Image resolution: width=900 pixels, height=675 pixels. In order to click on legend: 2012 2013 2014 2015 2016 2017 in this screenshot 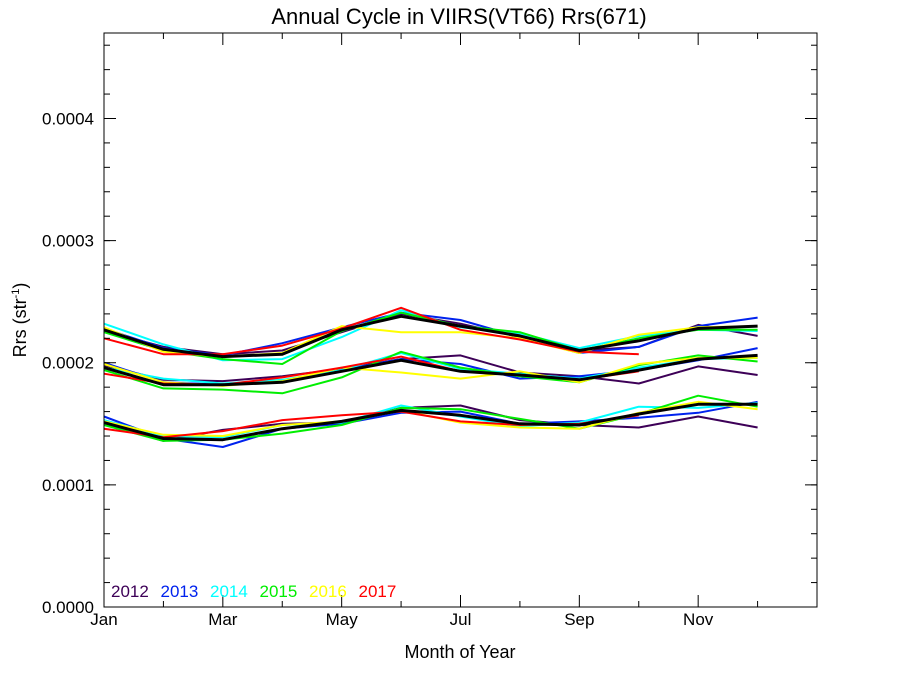, I will do `click(253, 591)`.